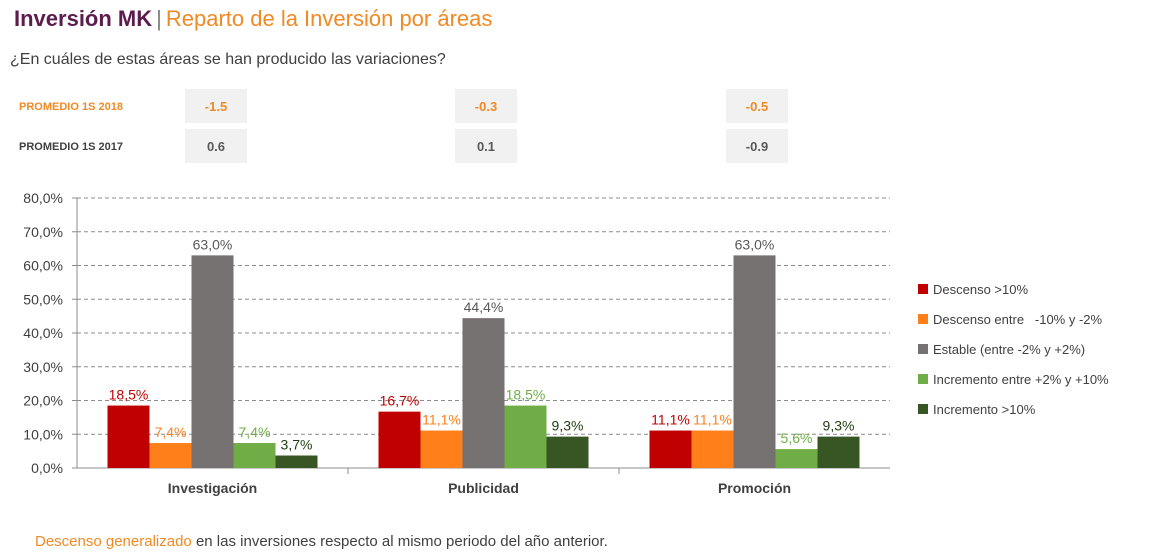  Describe the element at coordinates (43, 299) in the screenshot. I see `y-tick-label: 50,0%` at that location.